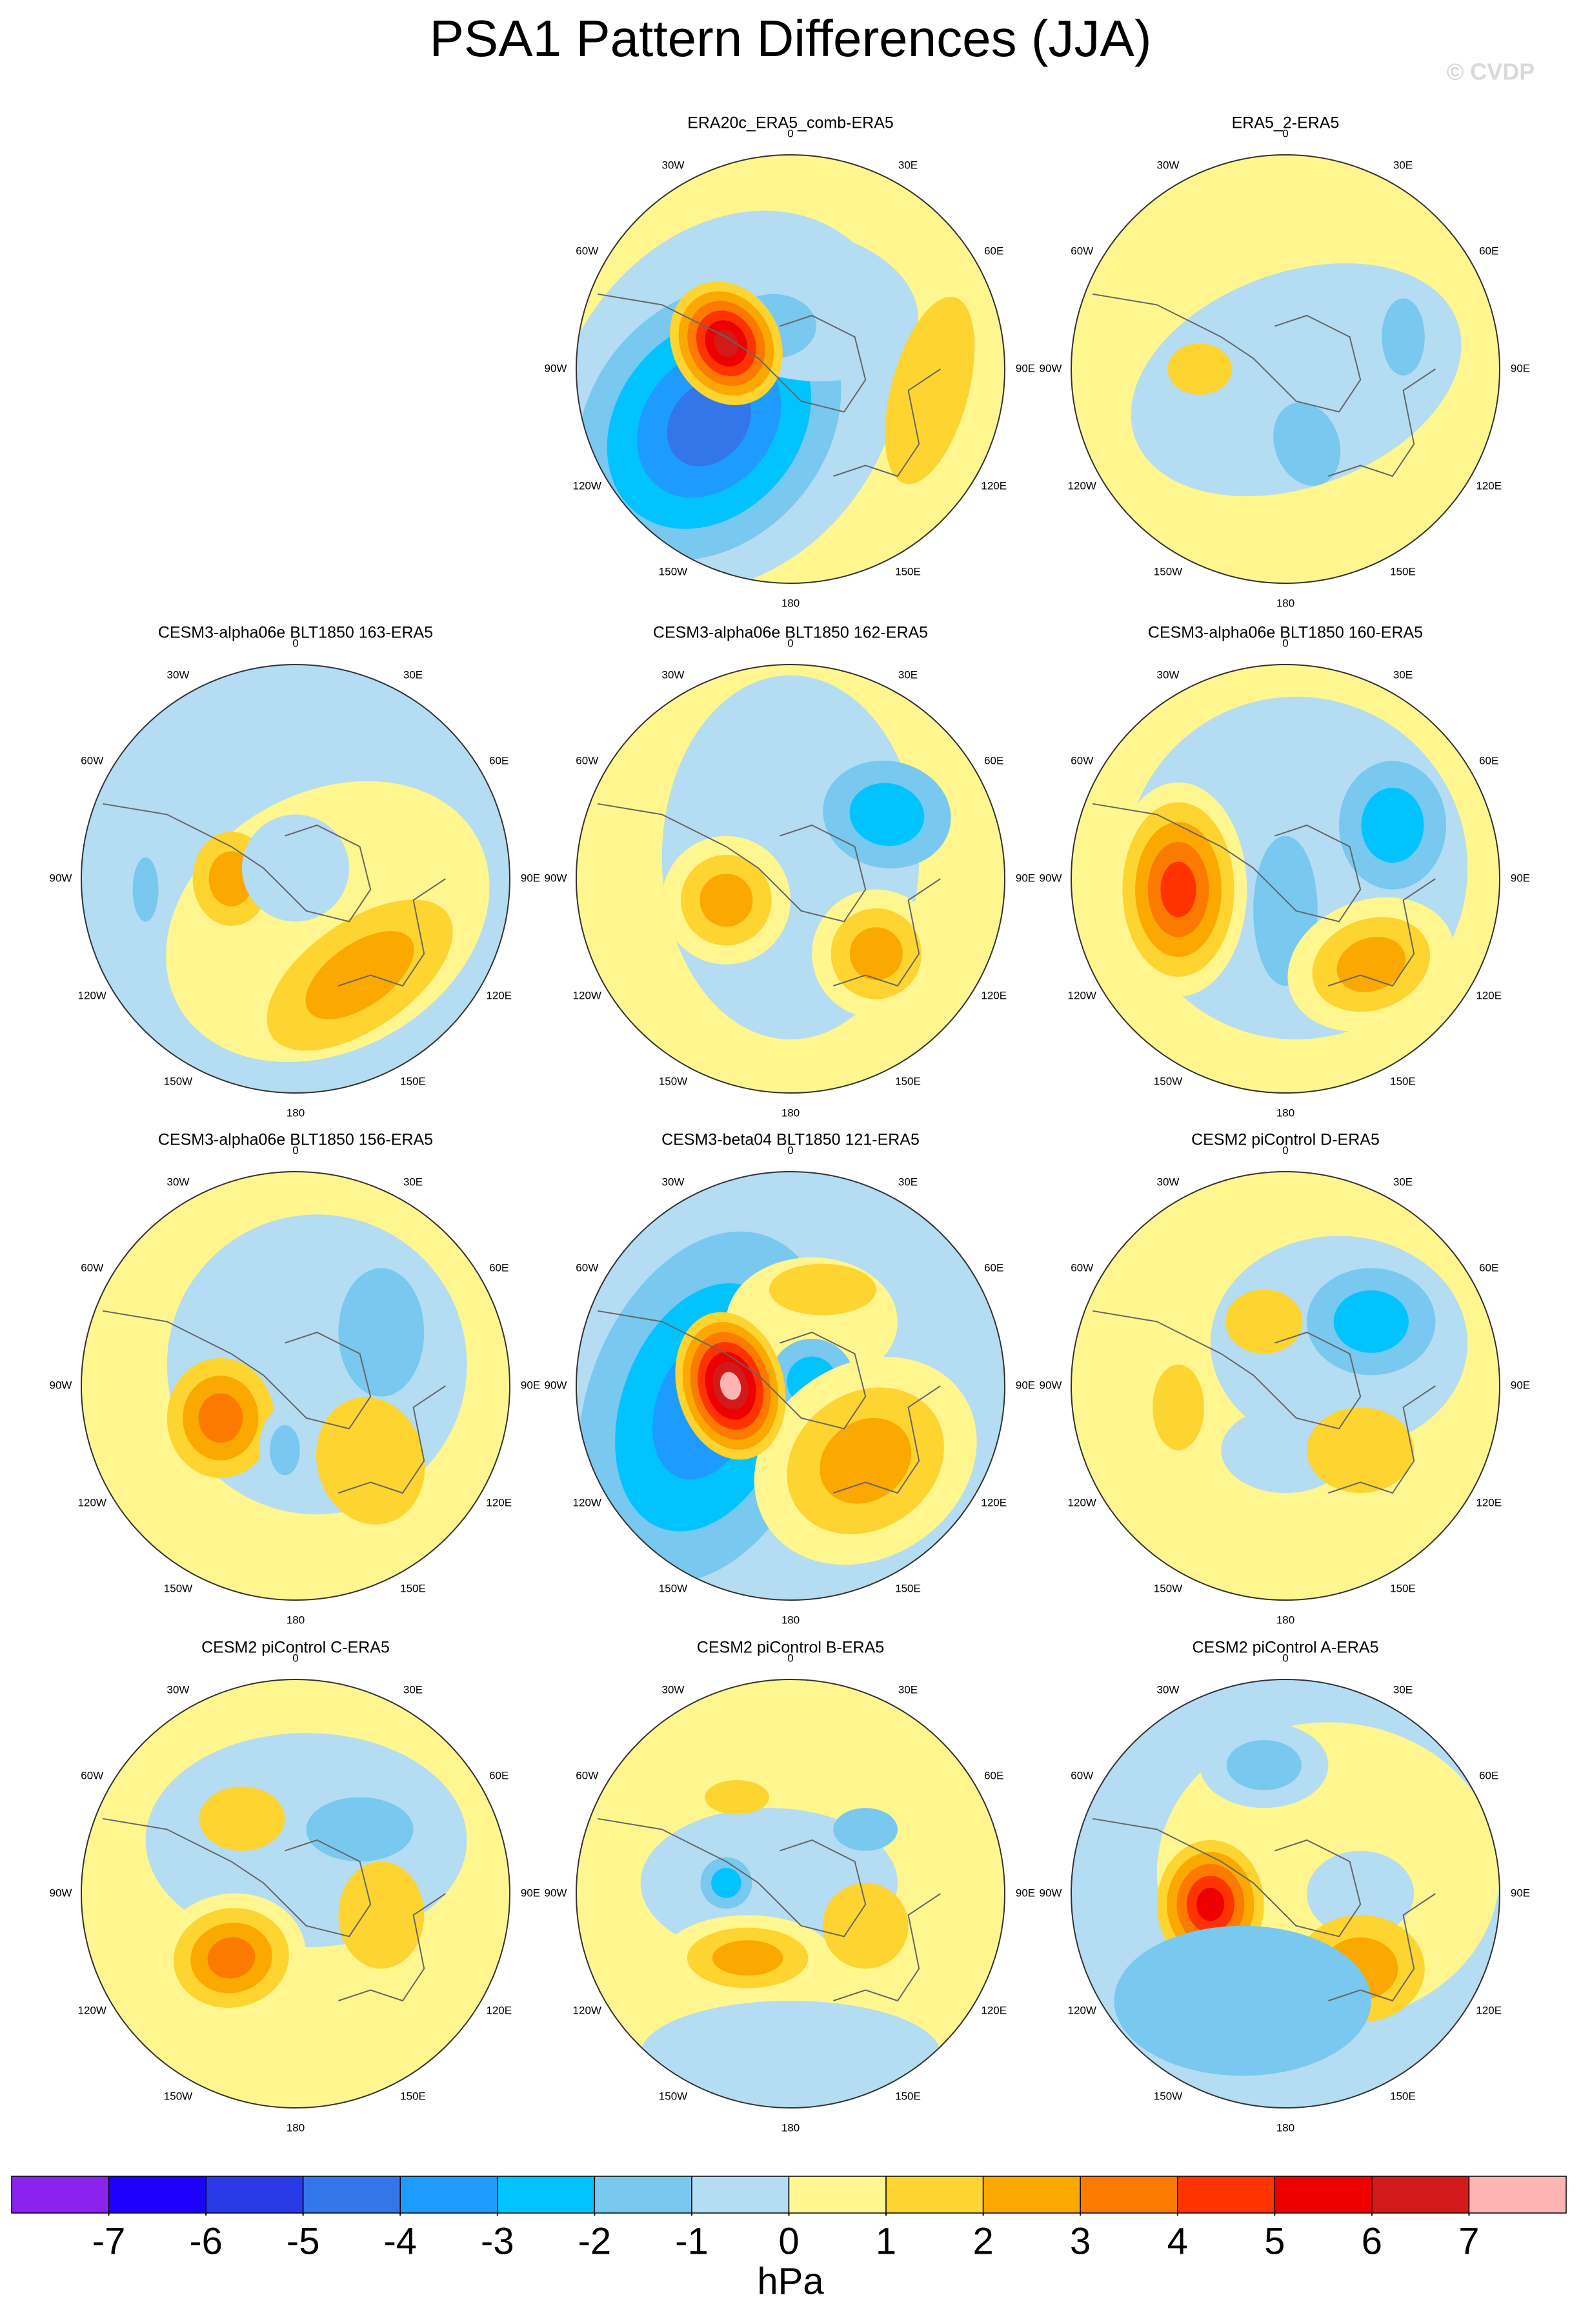 The image size is (1581, 2324). What do you see at coordinates (497, 2241) in the screenshot?
I see `colorbar-tick-label: -3` at bounding box center [497, 2241].